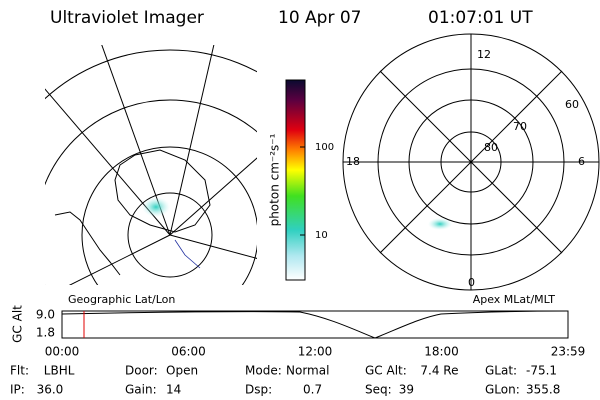  Describe the element at coordinates (17, 390) in the screenshot. I see `info-label: IP:` at that location.